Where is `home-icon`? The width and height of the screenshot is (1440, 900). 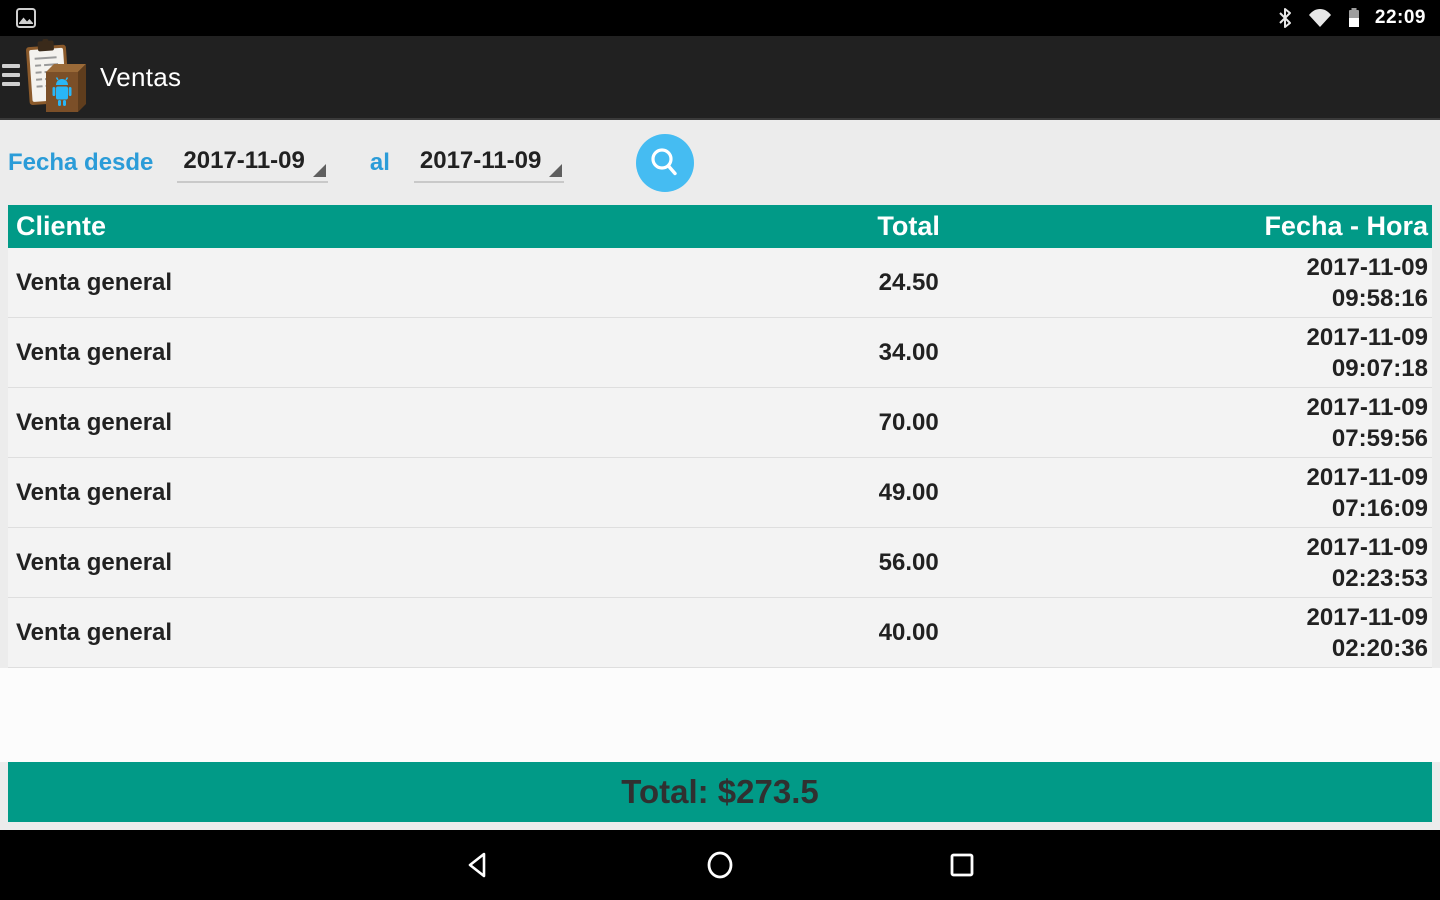 home-icon is located at coordinates (720, 865).